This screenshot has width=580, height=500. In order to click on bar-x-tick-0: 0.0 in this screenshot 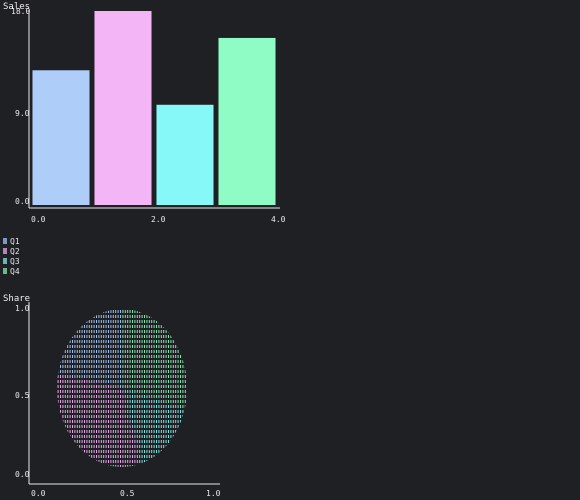, I will do `click(38, 219)`.